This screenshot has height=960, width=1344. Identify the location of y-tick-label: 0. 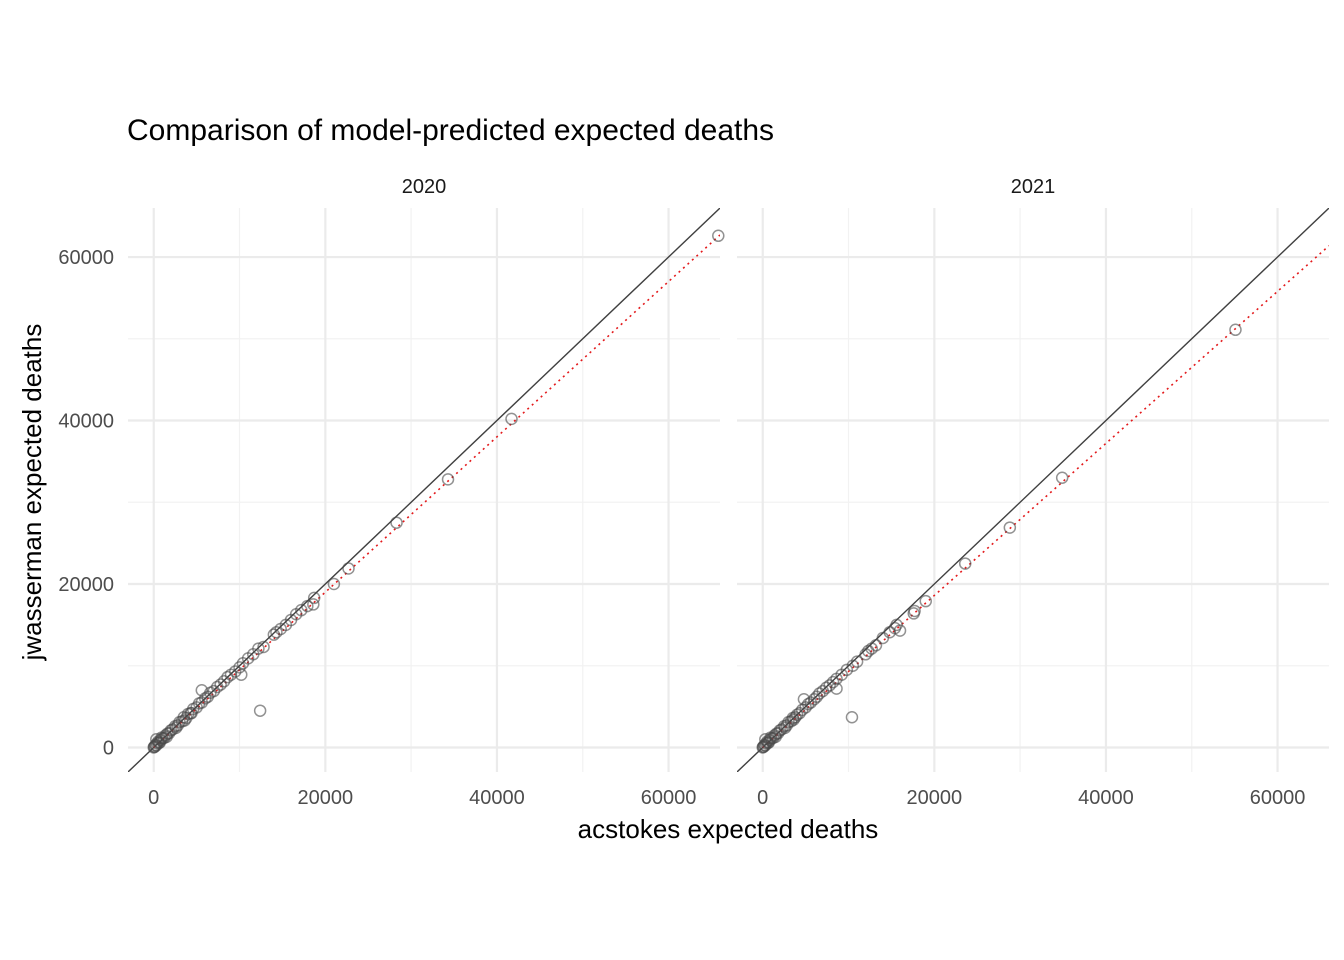
(108, 748).